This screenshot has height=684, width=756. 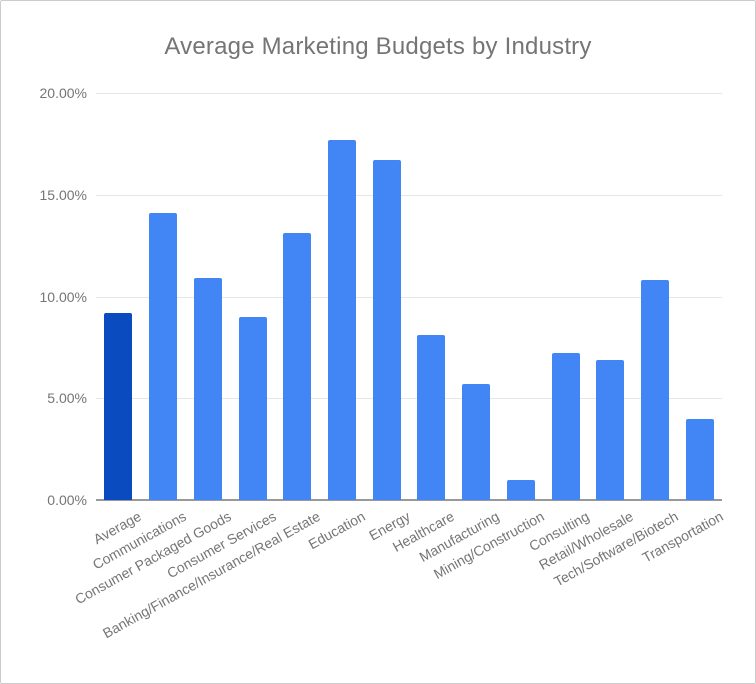 I want to click on bar-slot-mining-construction, so click(x=520, y=296).